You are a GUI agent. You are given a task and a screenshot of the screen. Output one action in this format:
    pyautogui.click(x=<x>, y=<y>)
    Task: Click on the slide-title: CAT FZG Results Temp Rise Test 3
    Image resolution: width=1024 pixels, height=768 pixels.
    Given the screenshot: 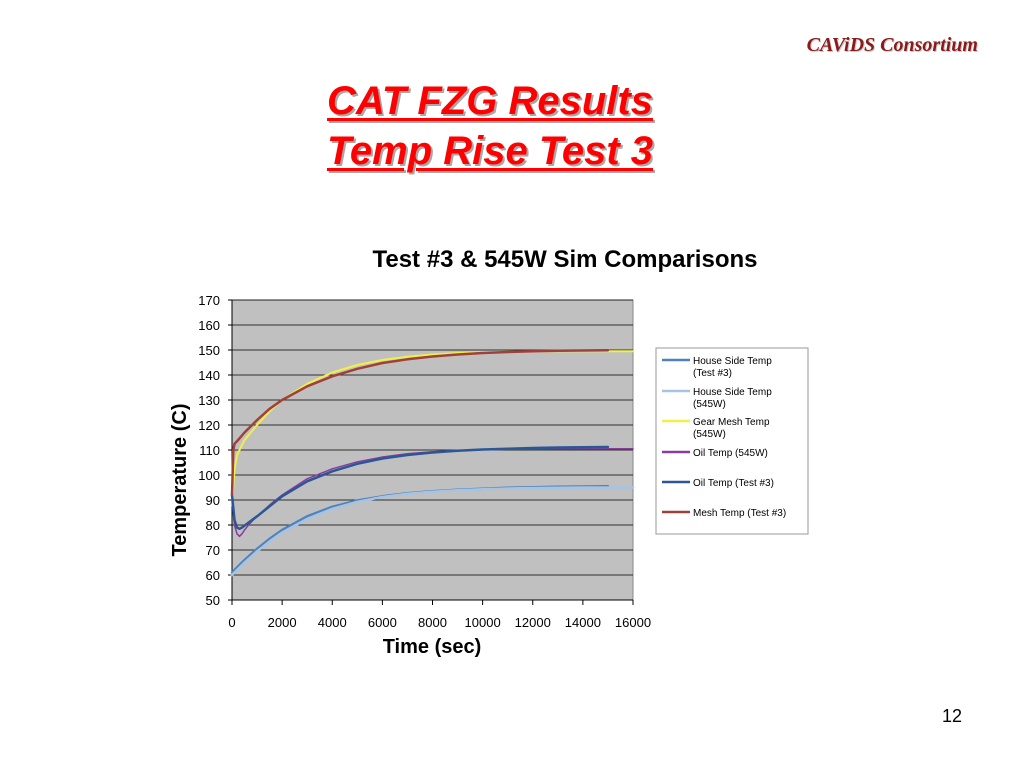 What is the action you would take?
    pyautogui.click(x=490, y=126)
    